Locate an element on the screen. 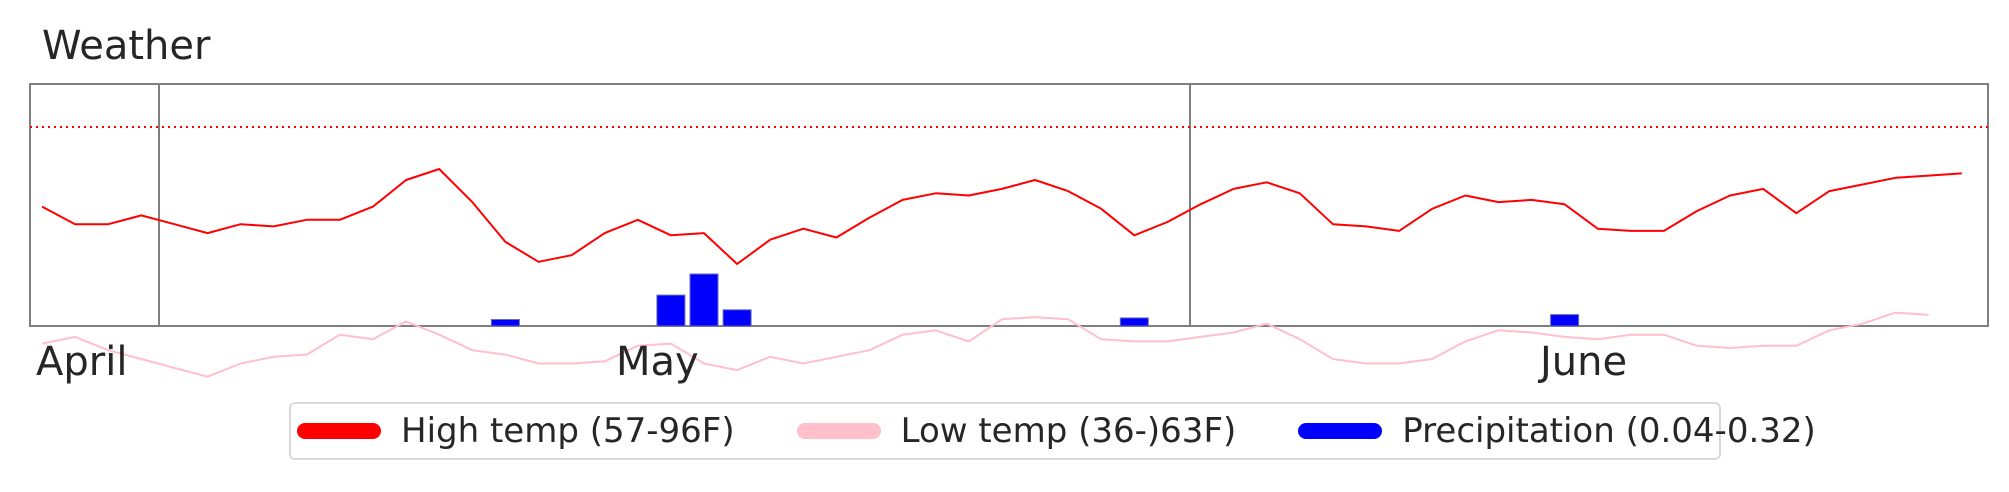 This screenshot has width=2009, height=492. legend-item-low: Low temp (36-)63F) is located at coordinates (1016, 431).